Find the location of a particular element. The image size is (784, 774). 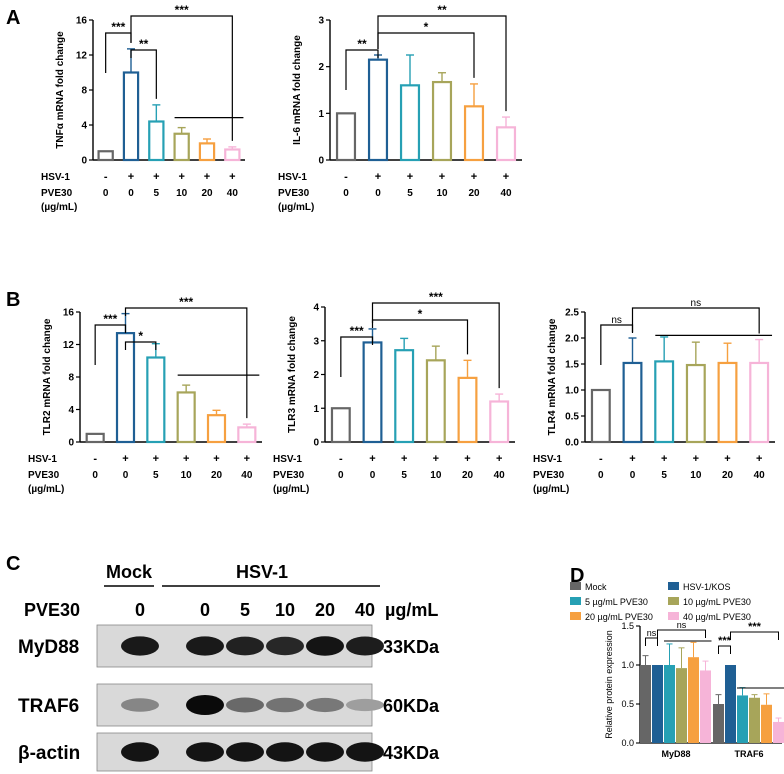

lane-dose: 40 is located at coordinates (365, 610).